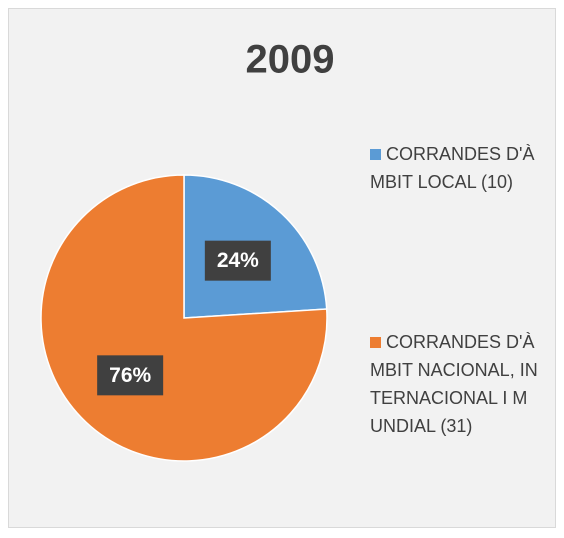 This screenshot has height=538, width=564. I want to click on data-label: 76%, so click(130, 375).